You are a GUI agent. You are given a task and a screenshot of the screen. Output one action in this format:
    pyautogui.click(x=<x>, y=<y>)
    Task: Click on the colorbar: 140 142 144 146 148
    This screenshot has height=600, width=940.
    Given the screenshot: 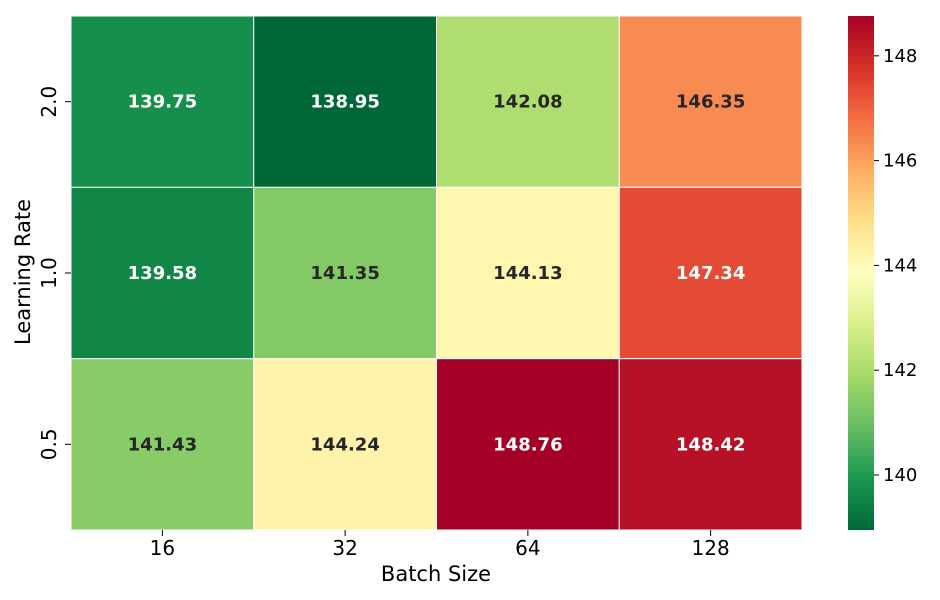 What is the action you would take?
    pyautogui.click(x=882, y=273)
    